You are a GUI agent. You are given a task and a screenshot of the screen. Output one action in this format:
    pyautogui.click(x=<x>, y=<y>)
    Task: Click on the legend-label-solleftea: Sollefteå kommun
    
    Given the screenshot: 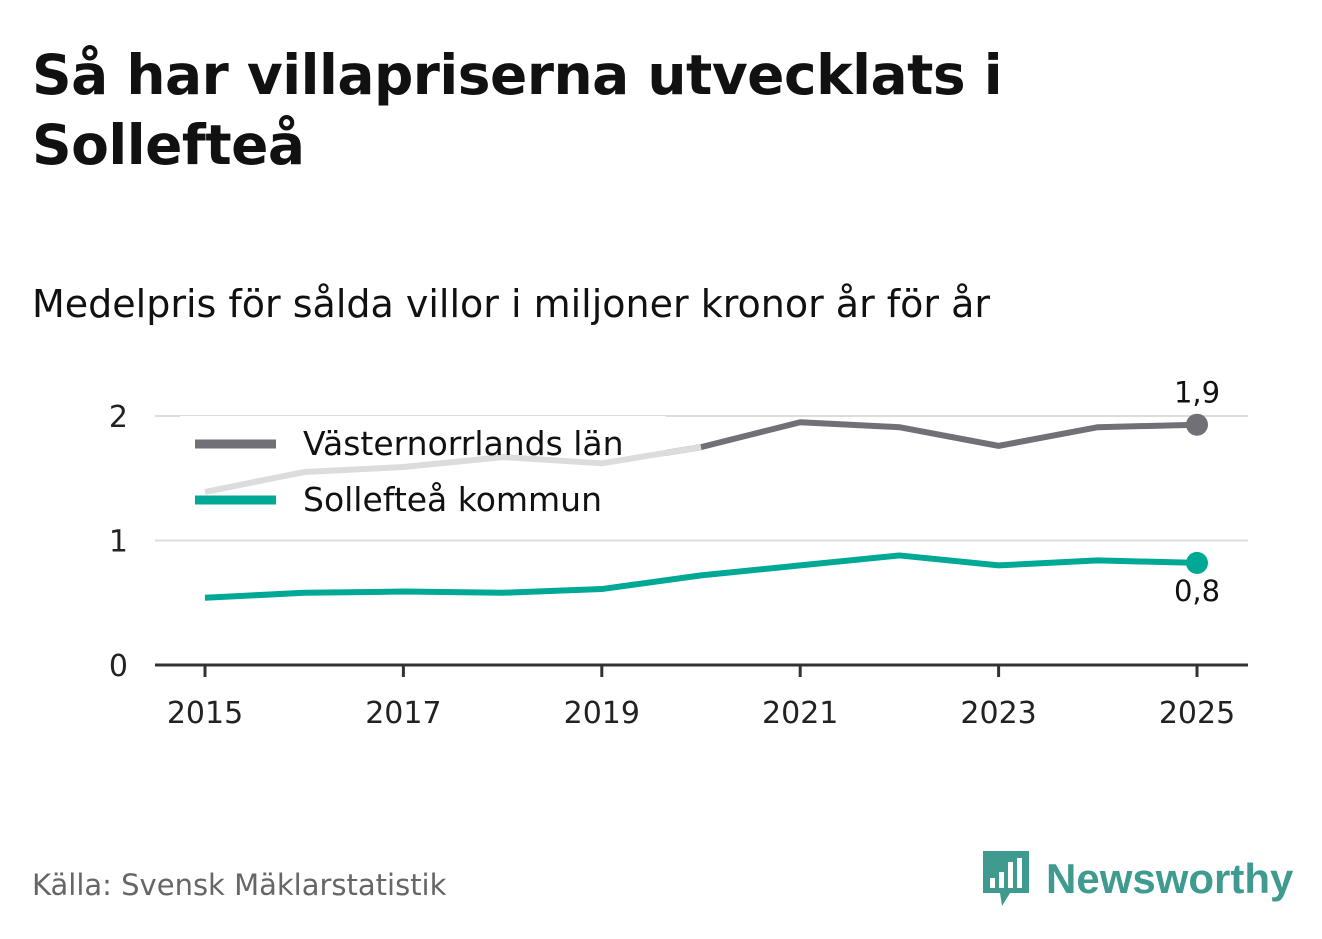 What is the action you would take?
    pyautogui.click(x=452, y=499)
    